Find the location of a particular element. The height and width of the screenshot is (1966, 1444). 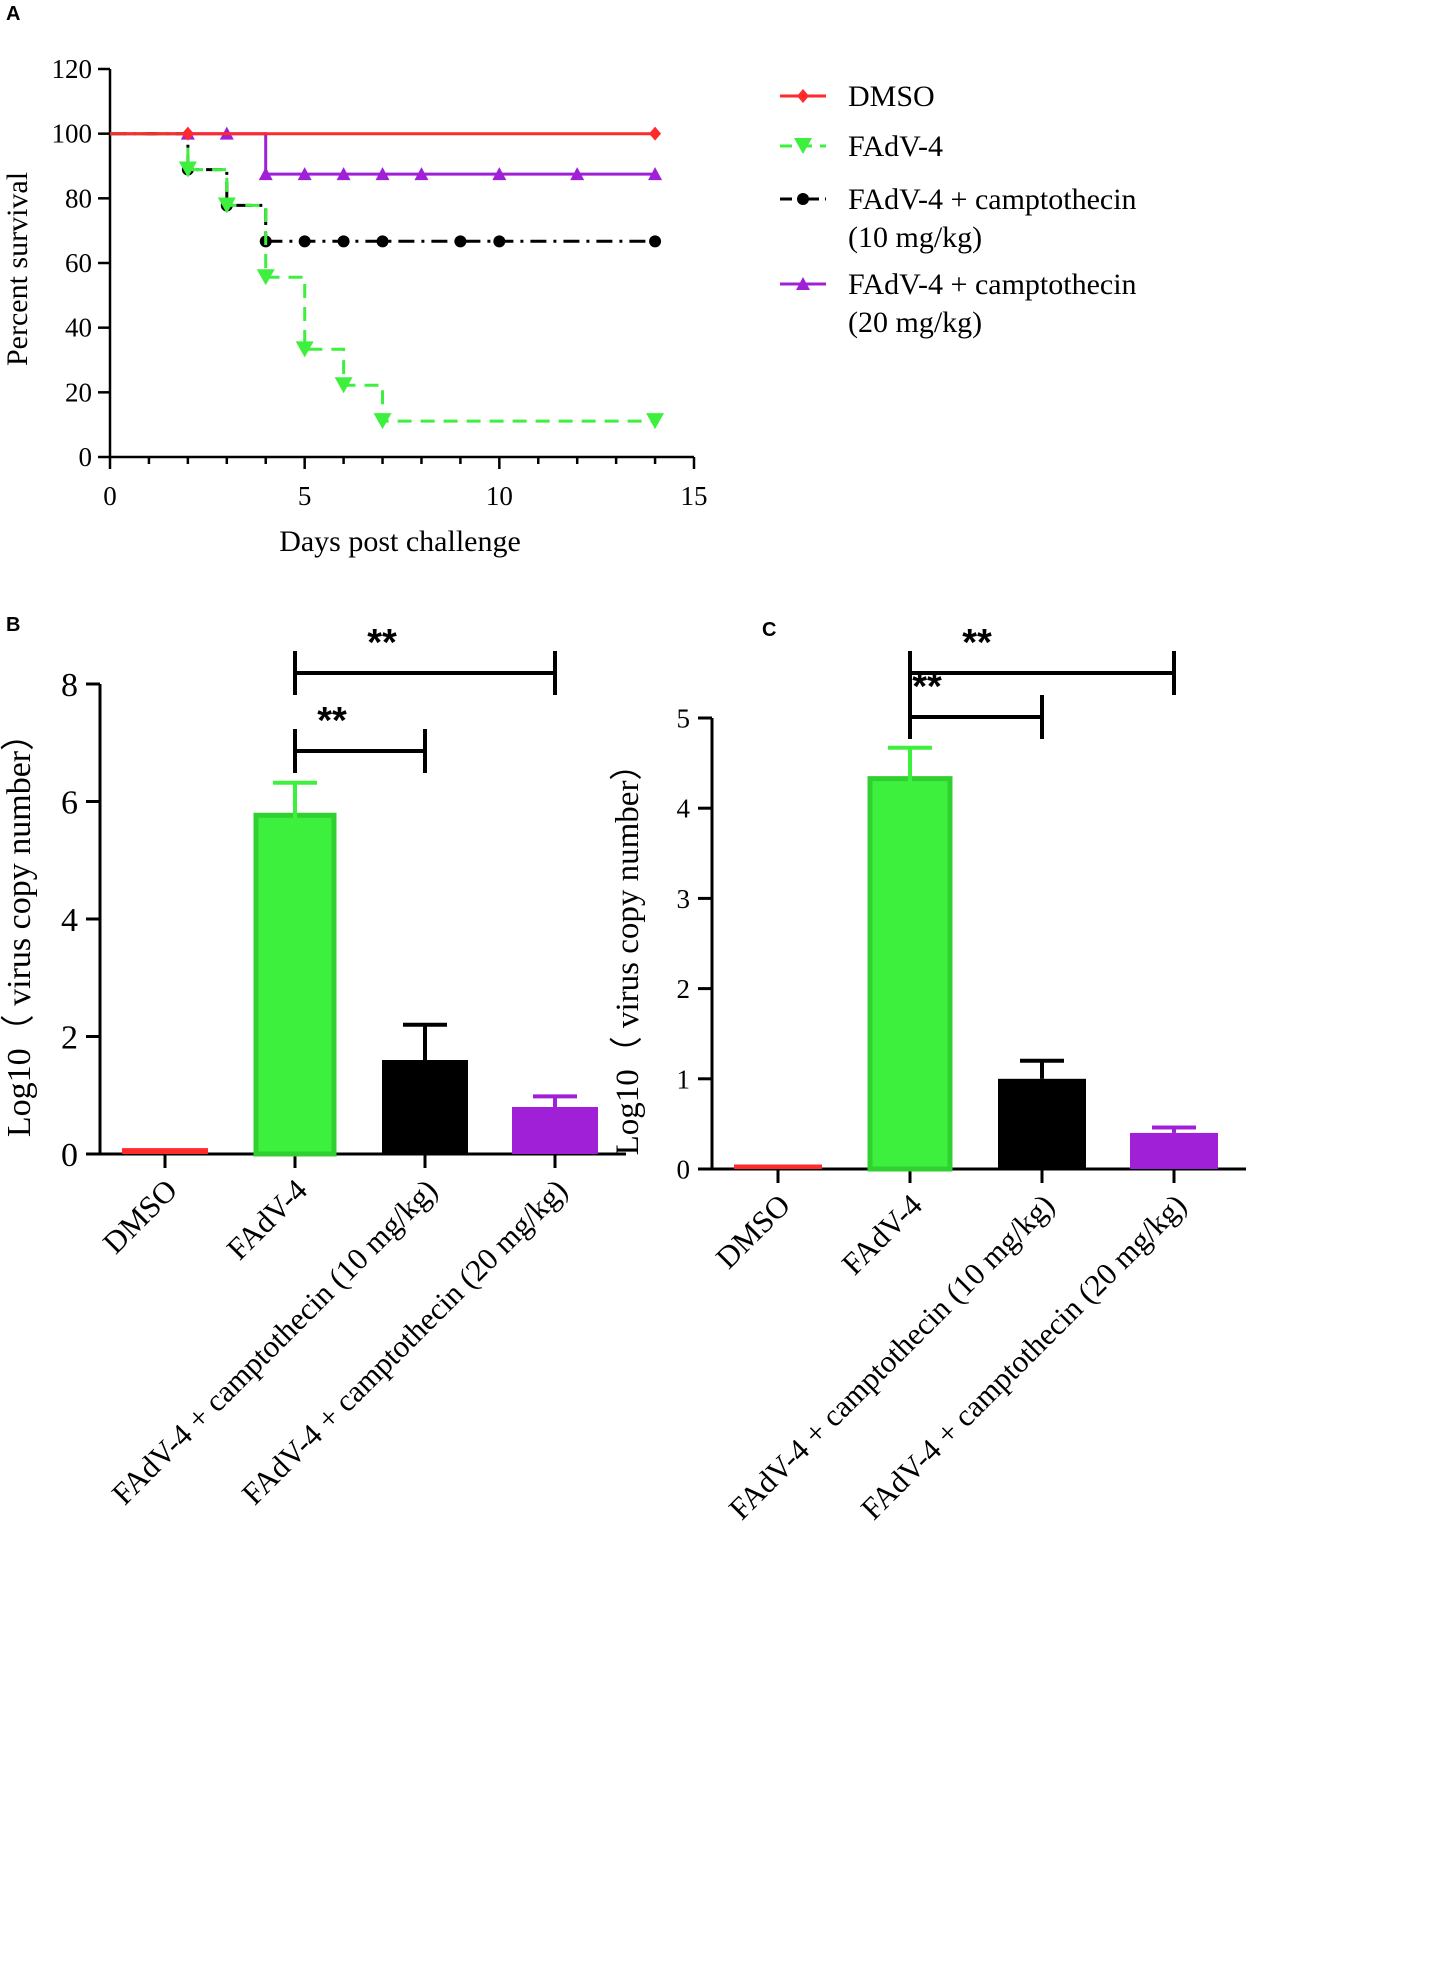

y-axis-title: Percent survival is located at coordinates (17, 269).